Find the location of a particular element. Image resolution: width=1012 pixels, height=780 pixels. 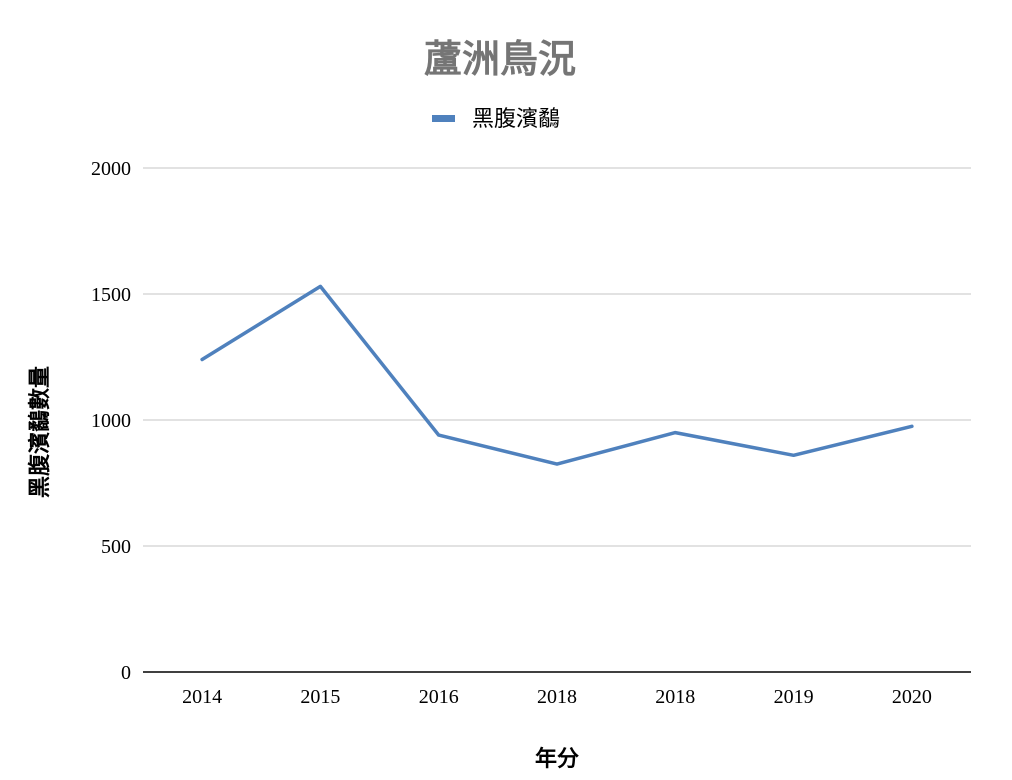

legend: 黑腹濱鷸 is located at coordinates (496, 118).